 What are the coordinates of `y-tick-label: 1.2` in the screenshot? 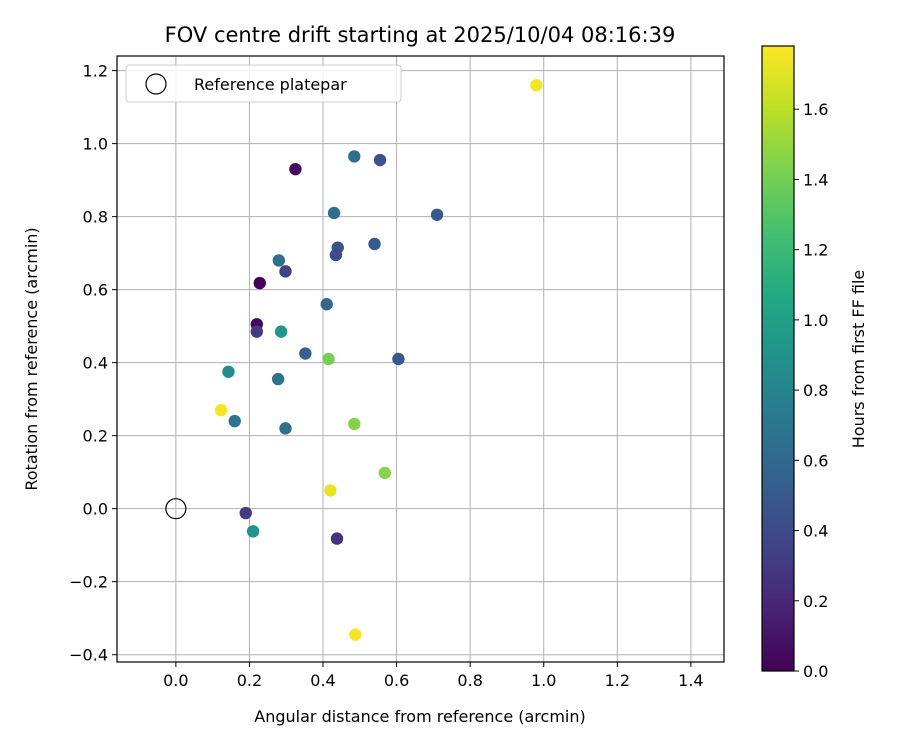 It's located at (95, 71).